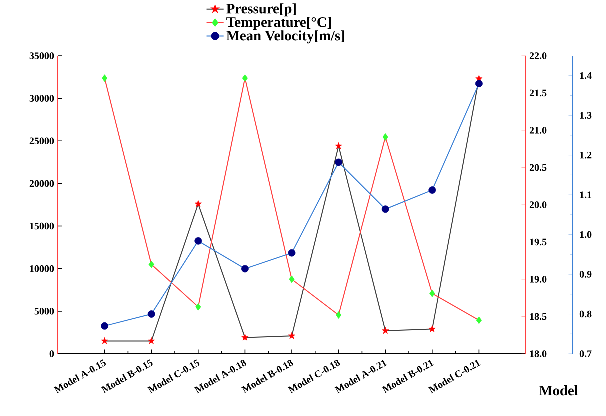 This screenshot has width=606, height=416. Describe the element at coordinates (538, 279) in the screenshot. I see `y2-tick-label: 19.0` at that location.